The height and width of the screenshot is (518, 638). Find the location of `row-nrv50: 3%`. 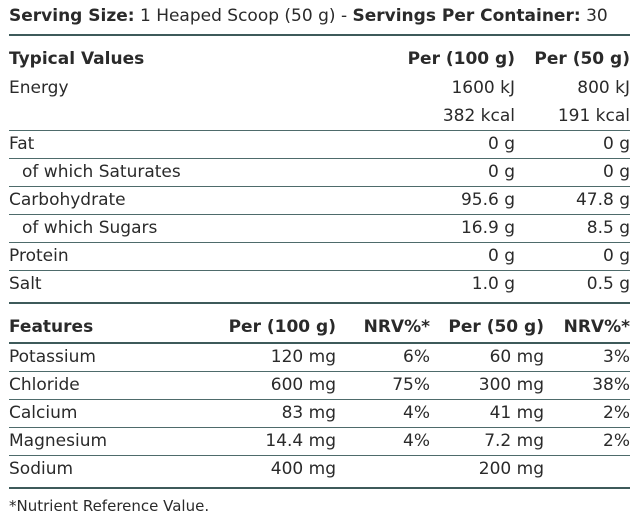

row-nrv50: 3% is located at coordinates (616, 357).